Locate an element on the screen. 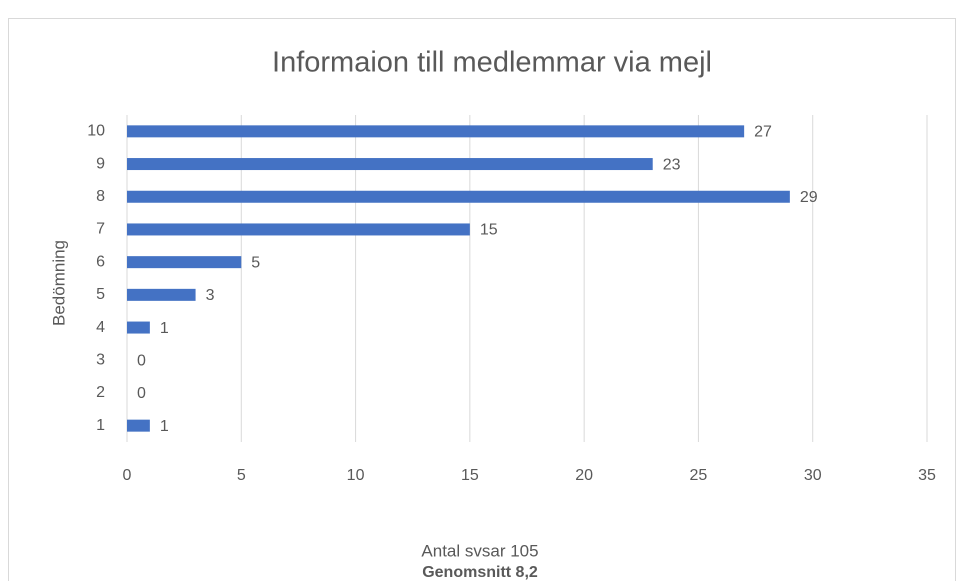  y-tick-label: 3 is located at coordinates (100, 359).